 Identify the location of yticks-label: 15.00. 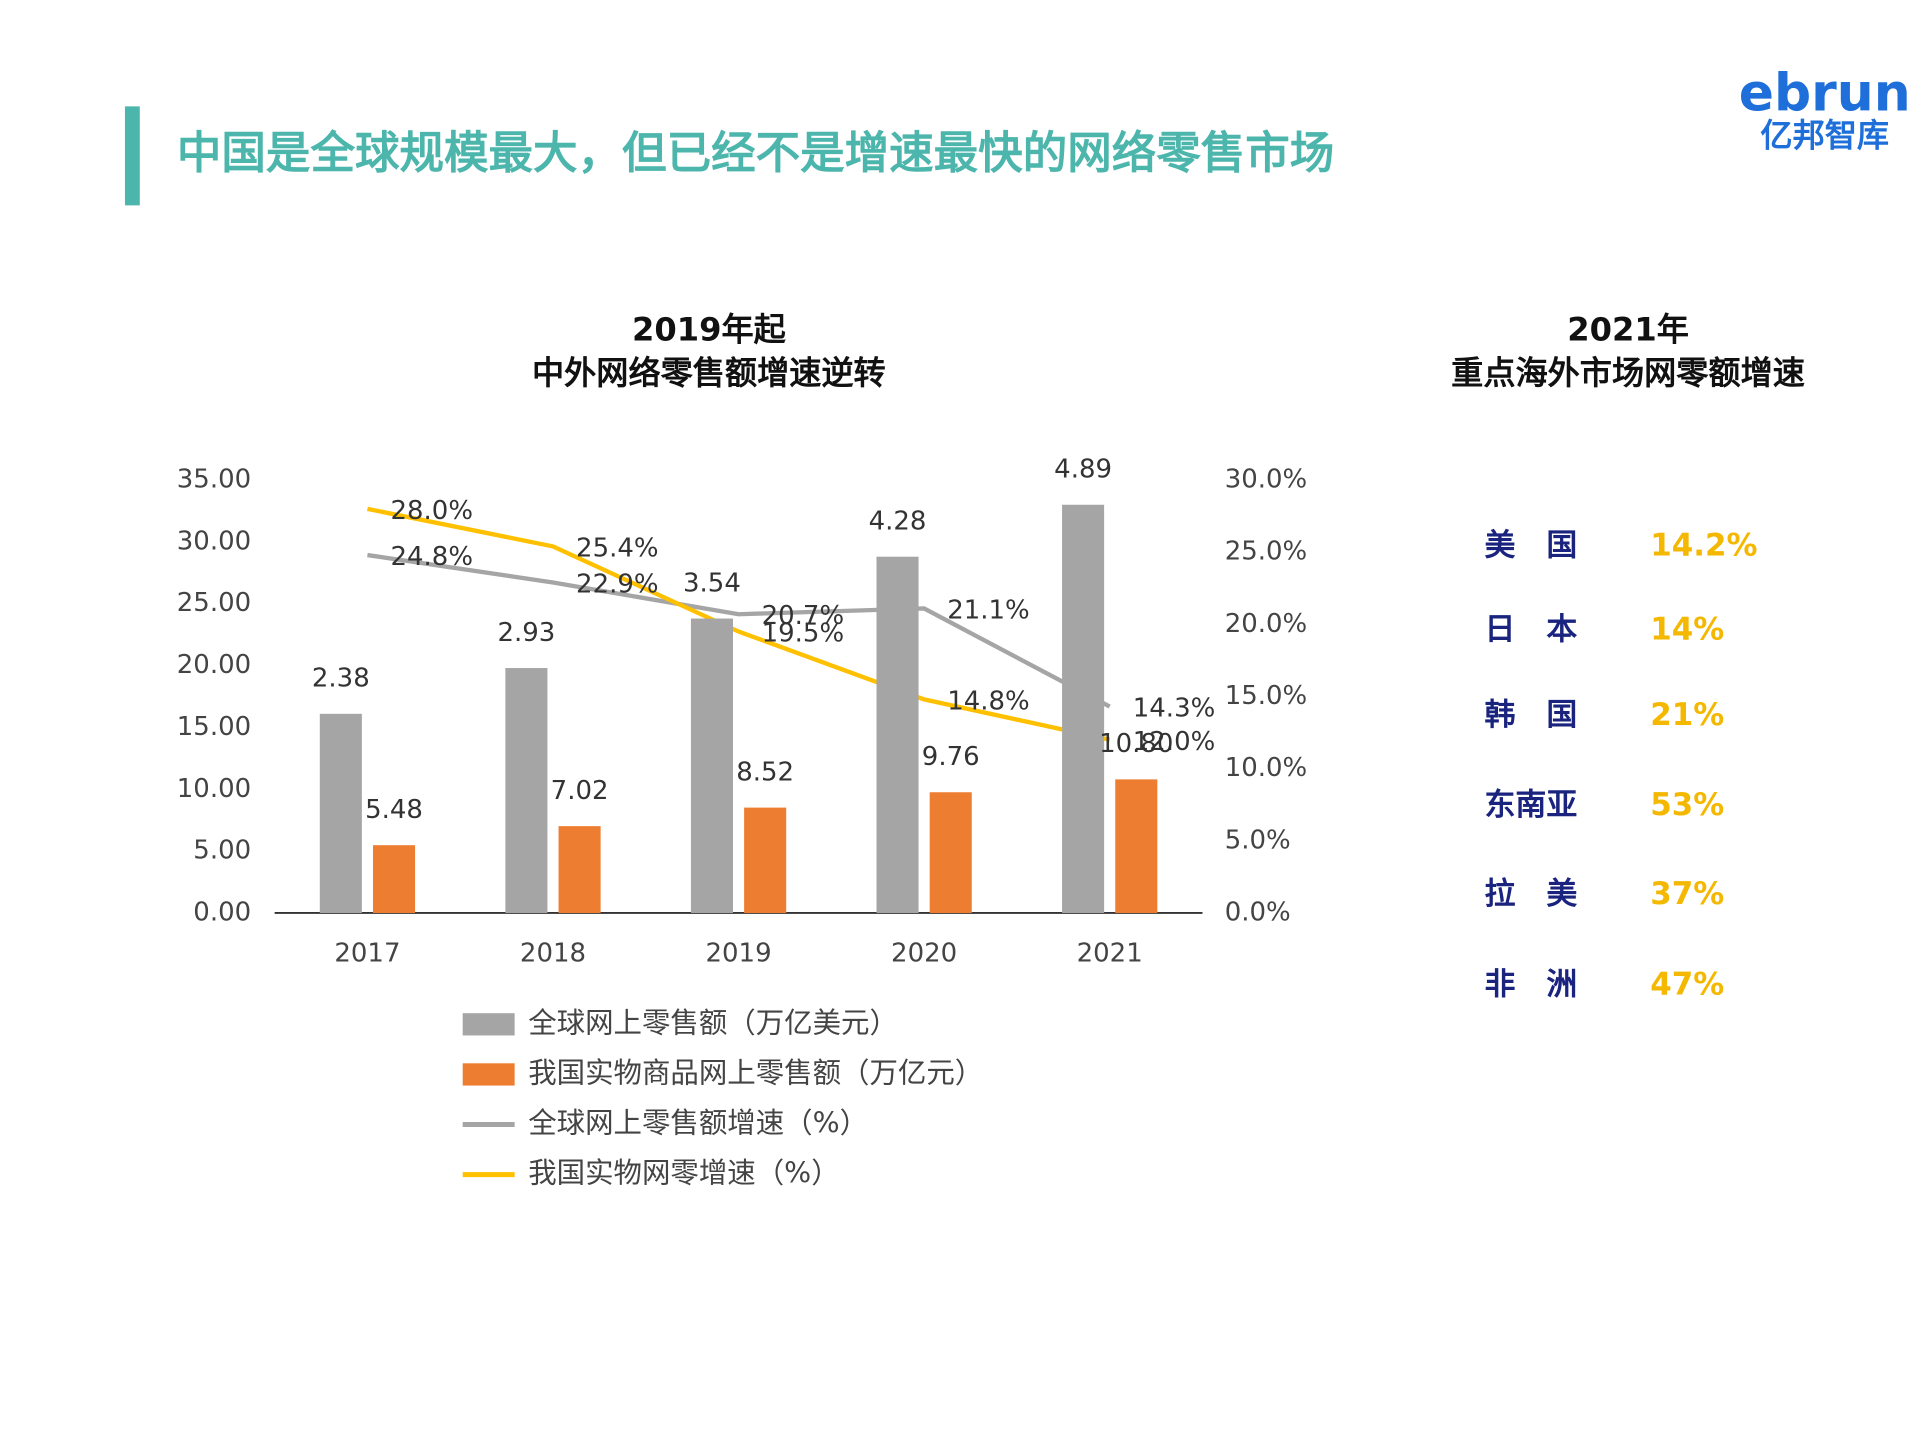
(214, 727).